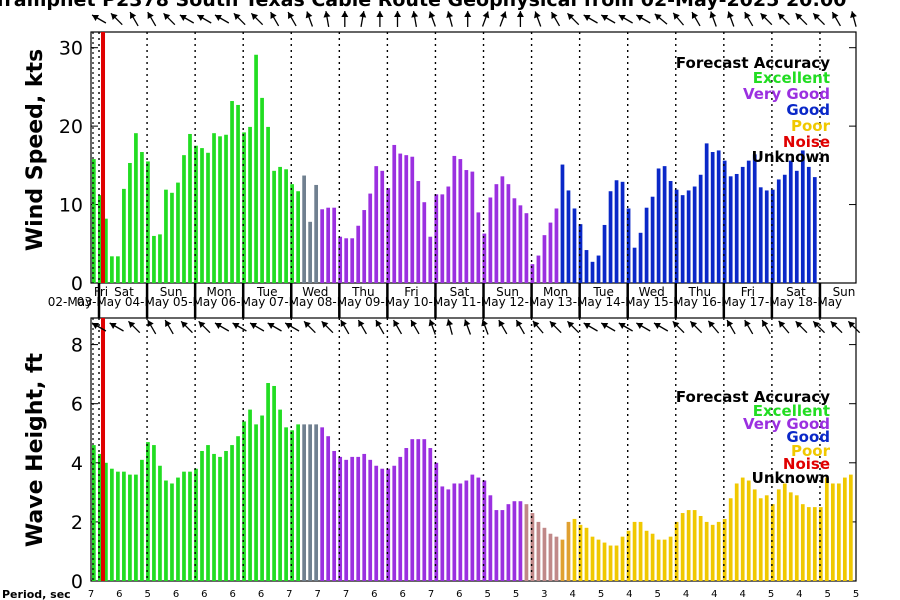 This screenshot has height=600, width=900. I want to click on day-label: Sat, so click(796, 292).